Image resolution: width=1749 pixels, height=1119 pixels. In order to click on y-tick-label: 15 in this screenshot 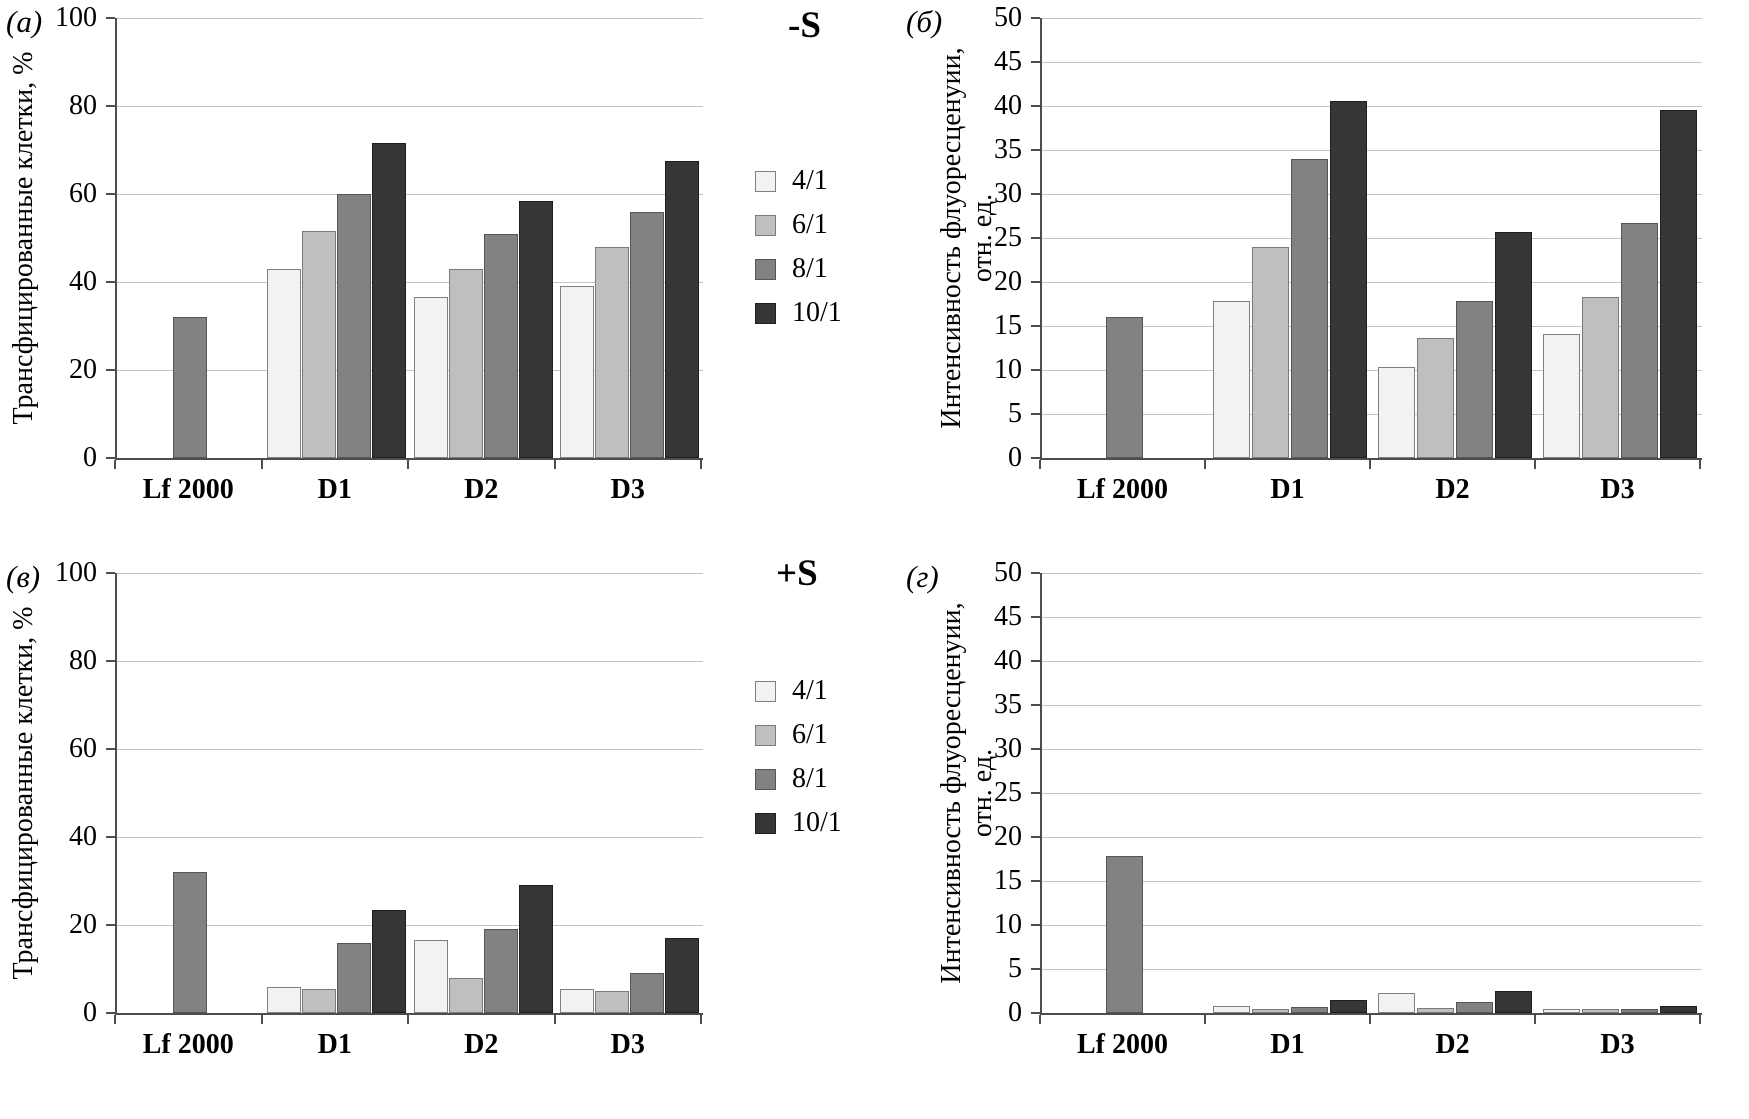, I will do `click(1008, 880)`.